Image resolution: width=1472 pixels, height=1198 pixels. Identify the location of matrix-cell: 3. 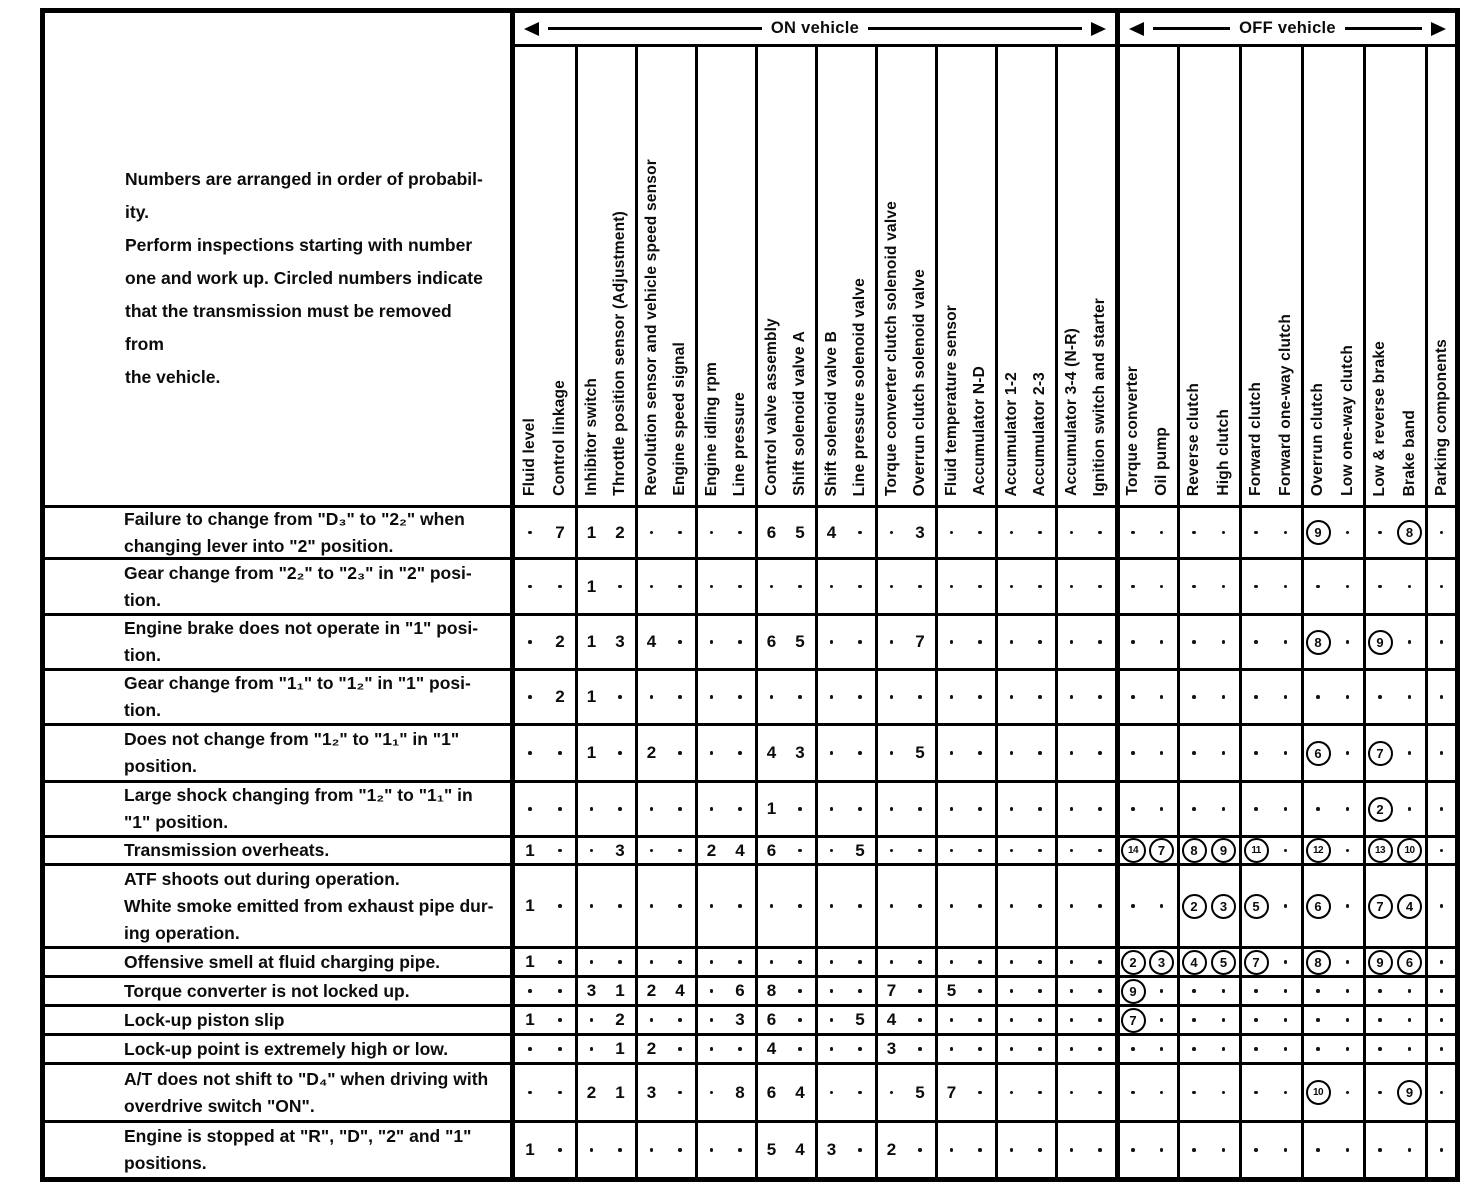
(620, 640).